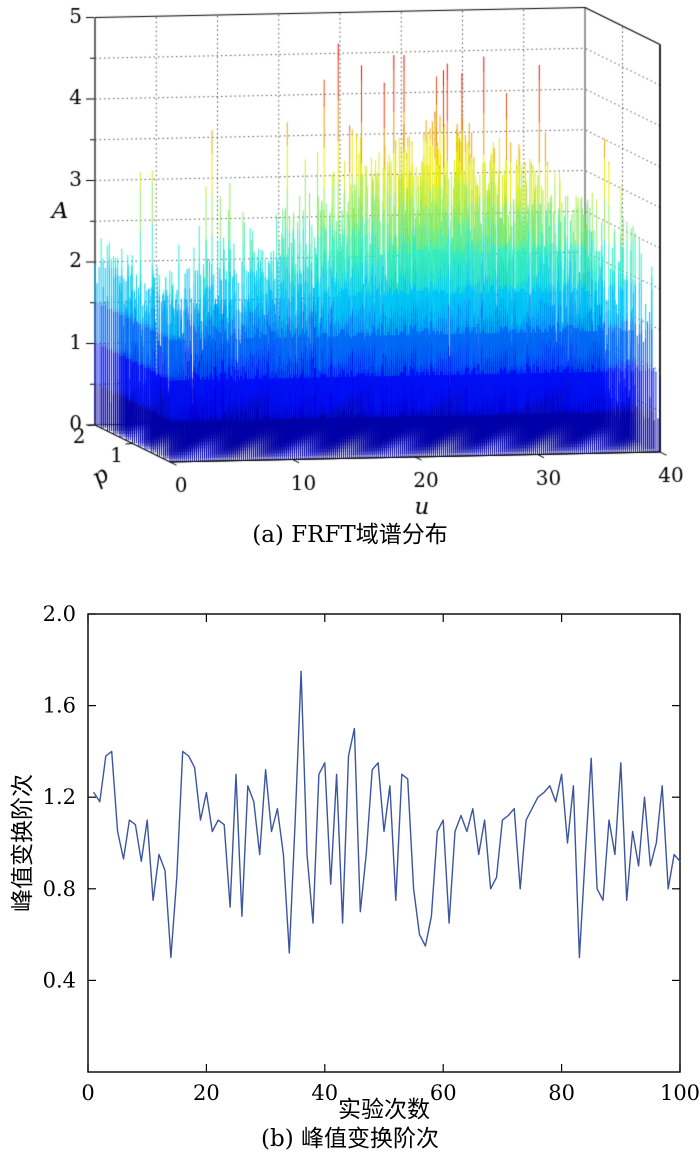  I want to click on x-tick-label: 60, so click(443, 1093).